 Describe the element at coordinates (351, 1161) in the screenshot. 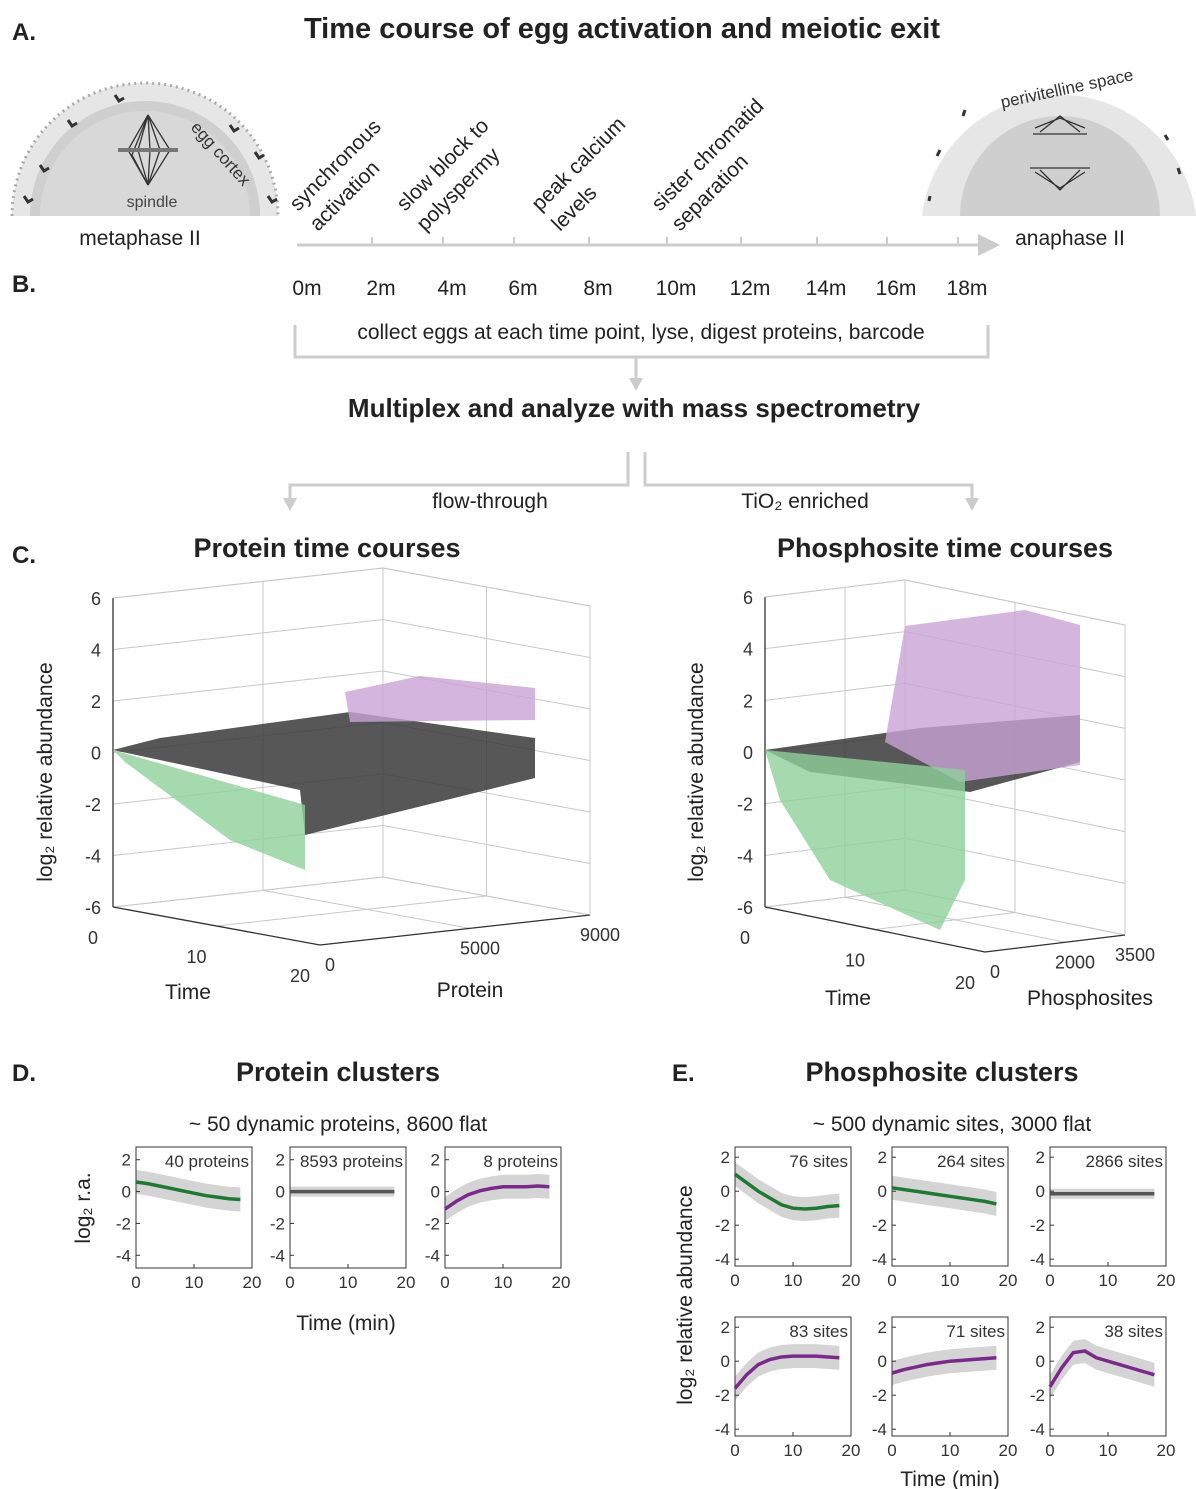

I see `cluster-count: 8593 proteins` at that location.